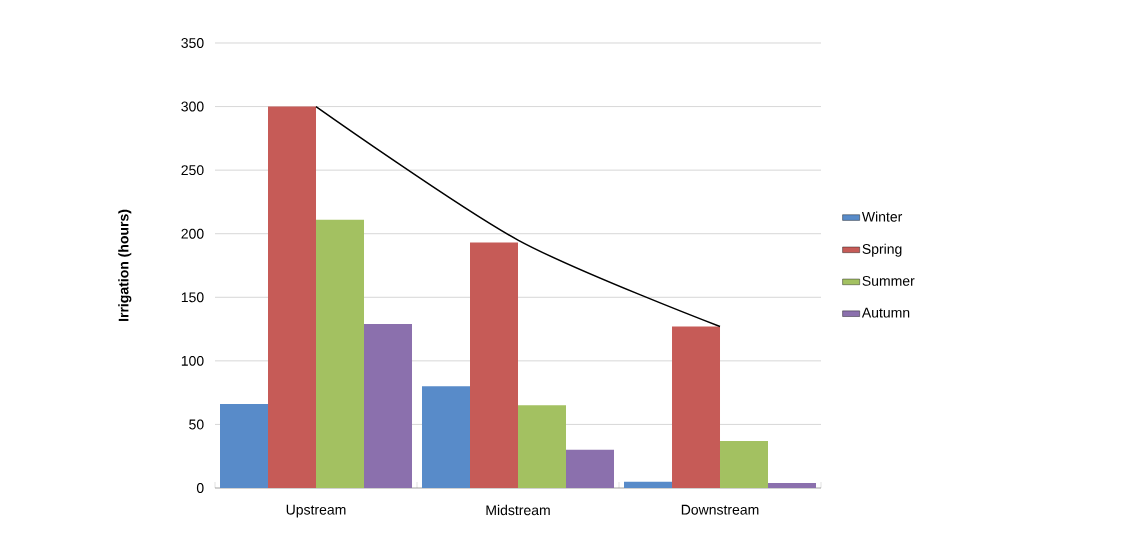  Describe the element at coordinates (316, 511) in the screenshot. I see `x-tick-label: Upstream` at that location.